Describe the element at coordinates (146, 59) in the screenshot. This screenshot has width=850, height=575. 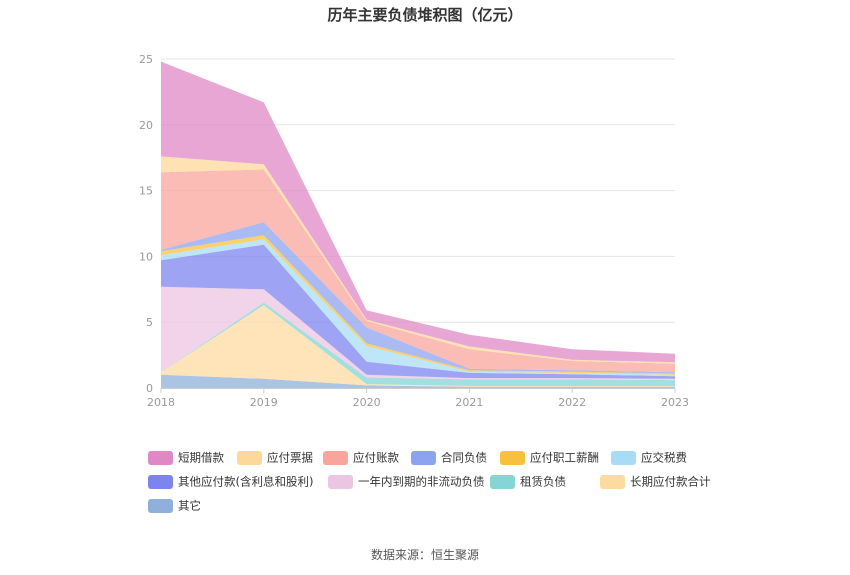
I see `y-tick-label: 25` at that location.